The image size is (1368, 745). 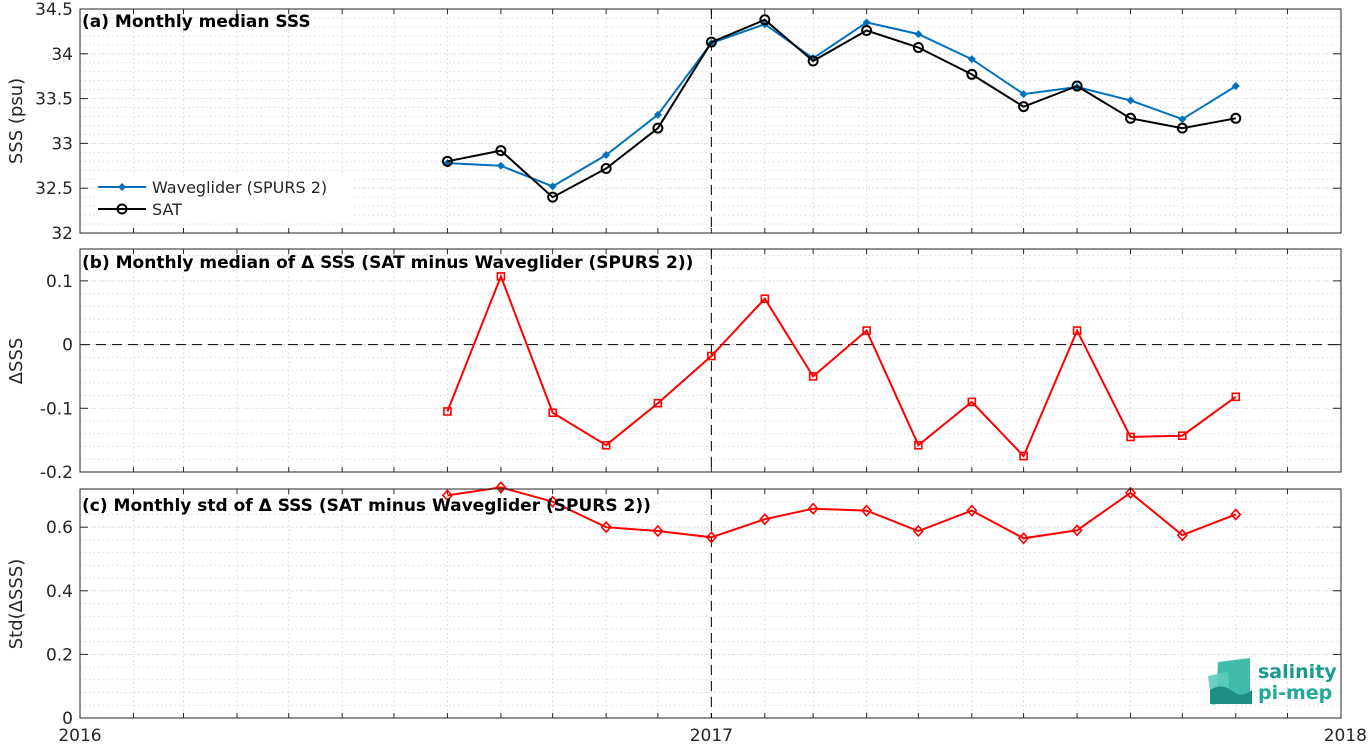 What do you see at coordinates (59, 655) in the screenshot?
I see `ytick-label: 0.2` at bounding box center [59, 655].